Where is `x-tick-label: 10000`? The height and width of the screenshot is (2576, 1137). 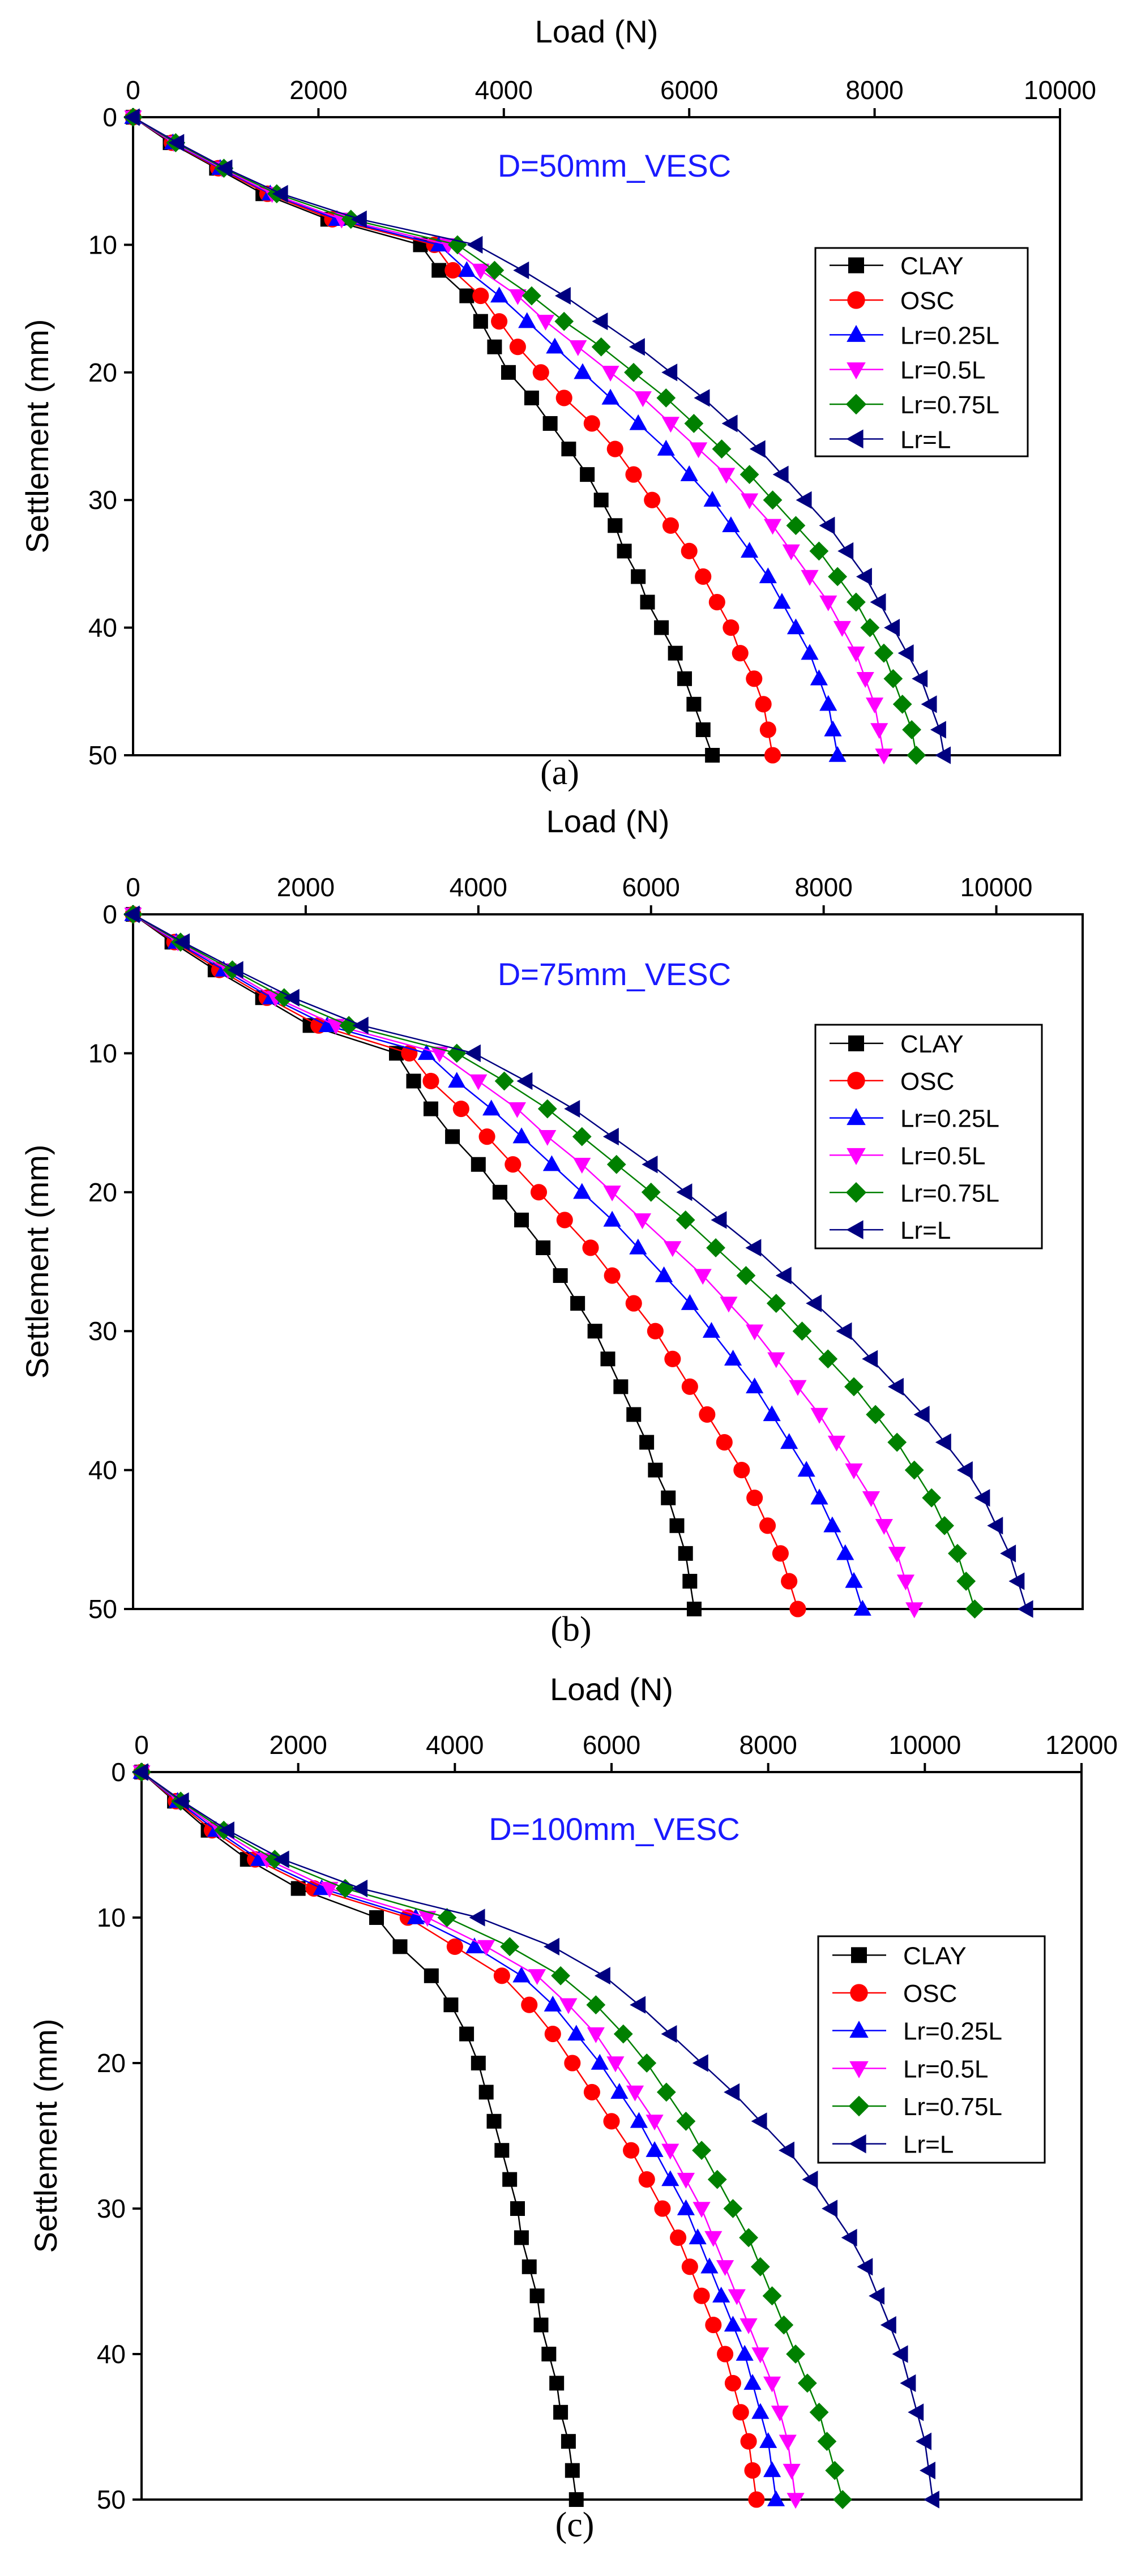 x-tick-label: 10000 is located at coordinates (1060, 90).